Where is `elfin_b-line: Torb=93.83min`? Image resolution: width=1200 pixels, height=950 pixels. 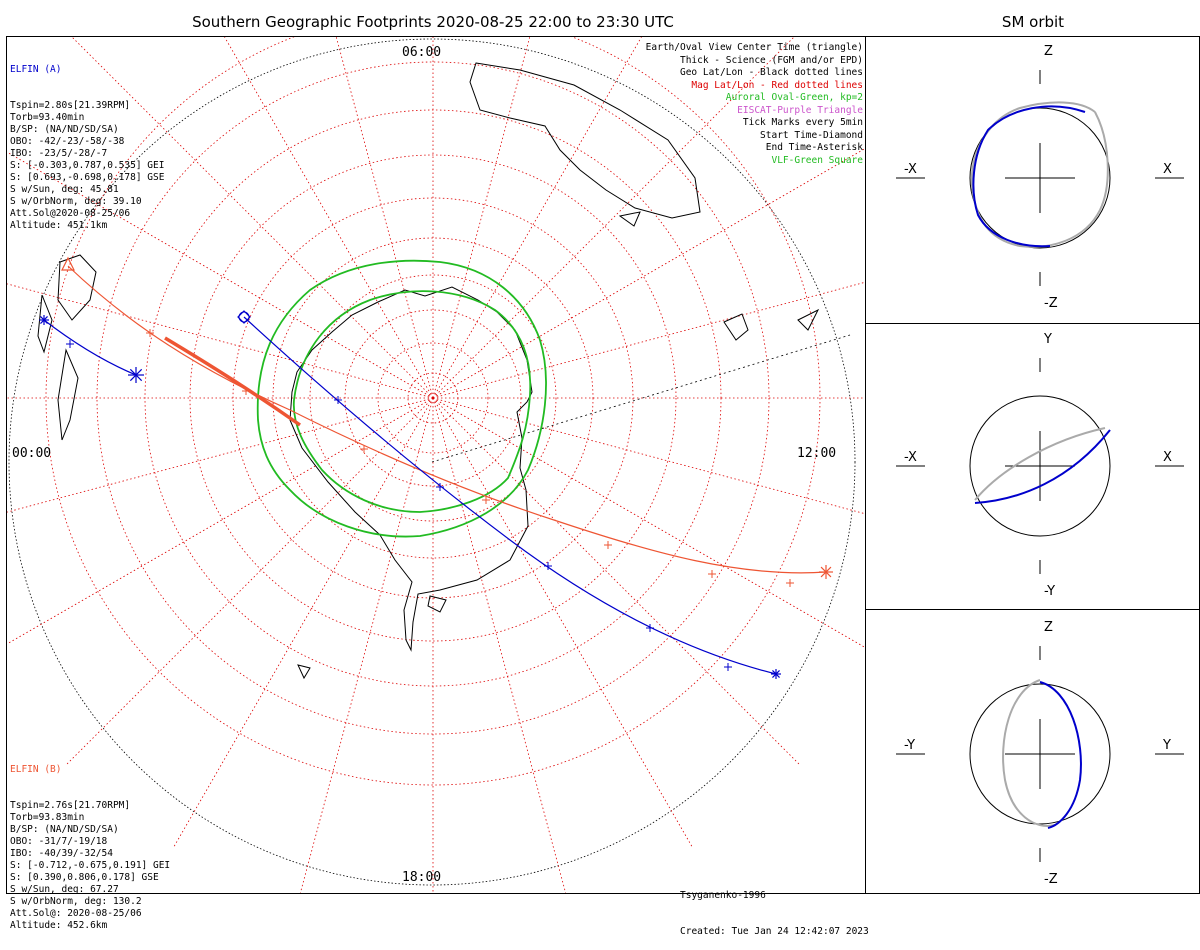
elfin_b-line: Torb=93.83min is located at coordinates (47, 817).